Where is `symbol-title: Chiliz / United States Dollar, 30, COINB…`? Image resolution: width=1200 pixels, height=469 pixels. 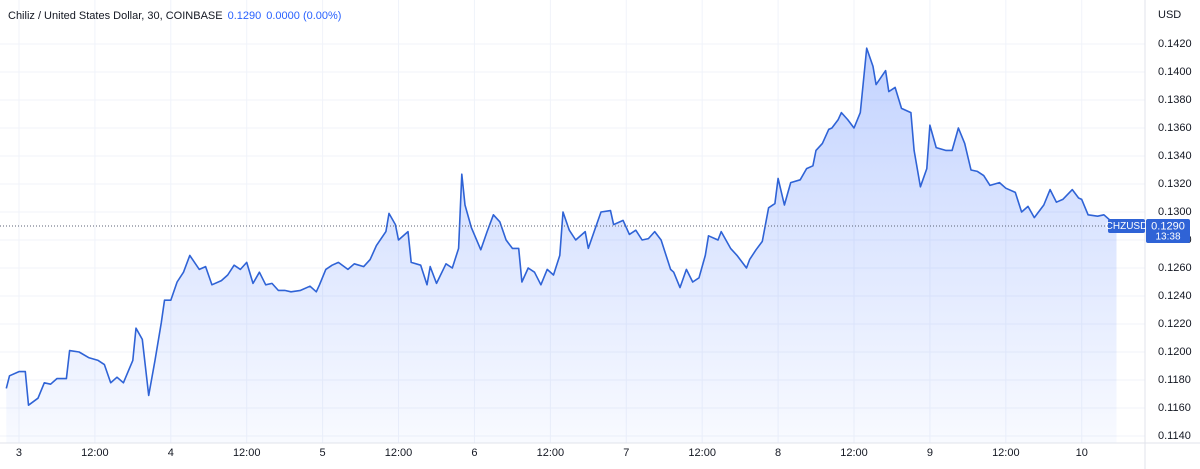 symbol-title: Chiliz / United States Dollar, 30, COINB… is located at coordinates (115, 16).